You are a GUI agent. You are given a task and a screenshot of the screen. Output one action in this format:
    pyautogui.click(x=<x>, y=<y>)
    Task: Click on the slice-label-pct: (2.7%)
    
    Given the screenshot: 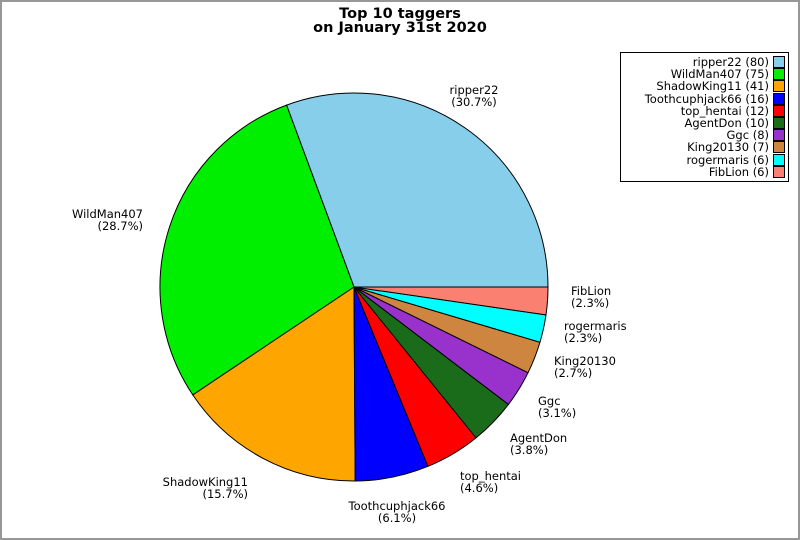 What is the action you would take?
    pyautogui.click(x=573, y=373)
    